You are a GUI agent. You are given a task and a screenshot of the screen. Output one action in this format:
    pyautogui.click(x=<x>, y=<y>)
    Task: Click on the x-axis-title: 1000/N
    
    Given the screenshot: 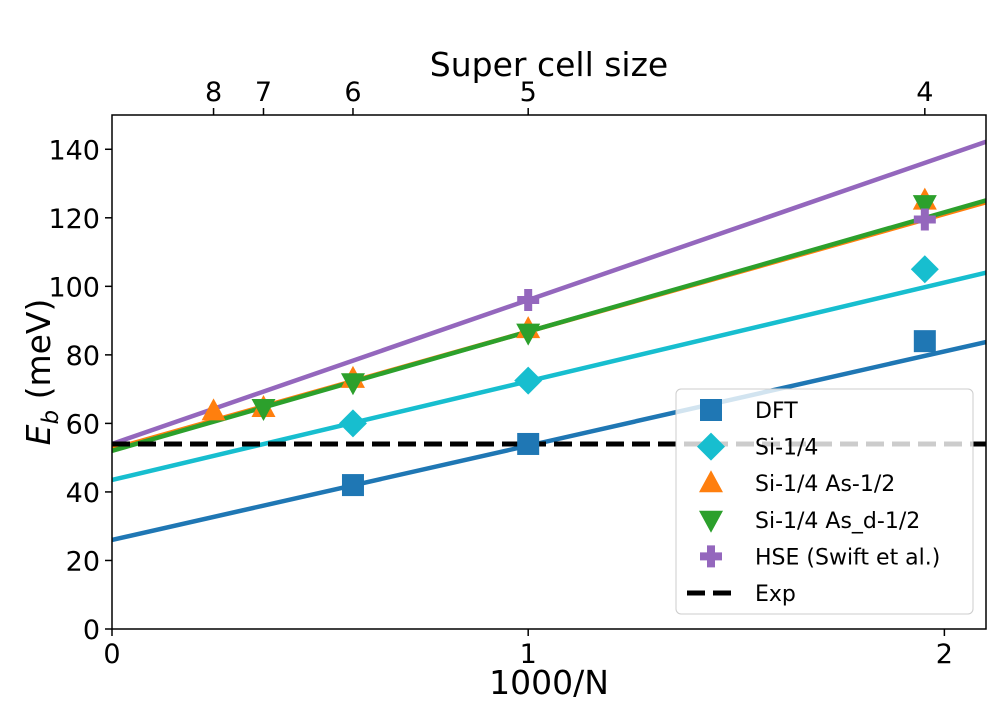 What is the action you would take?
    pyautogui.click(x=549, y=682)
    